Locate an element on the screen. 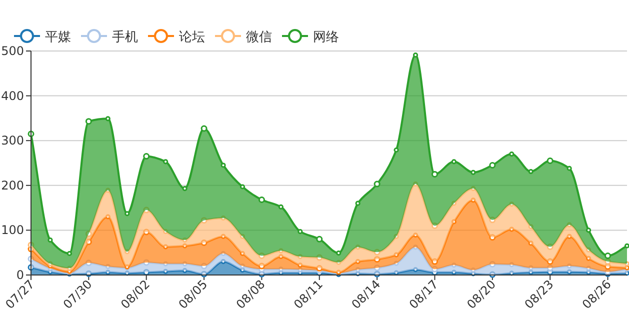  legend-label: 论坛 is located at coordinates (192, 37).